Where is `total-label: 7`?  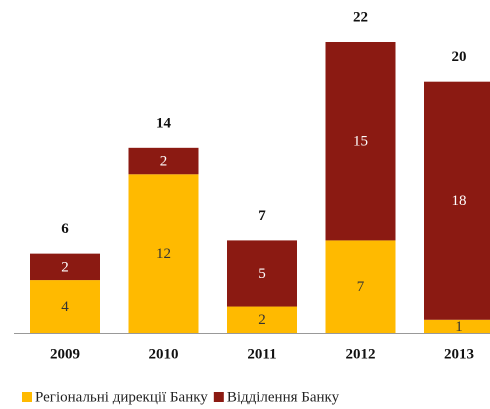
total-label: 7 is located at coordinates (262, 216).